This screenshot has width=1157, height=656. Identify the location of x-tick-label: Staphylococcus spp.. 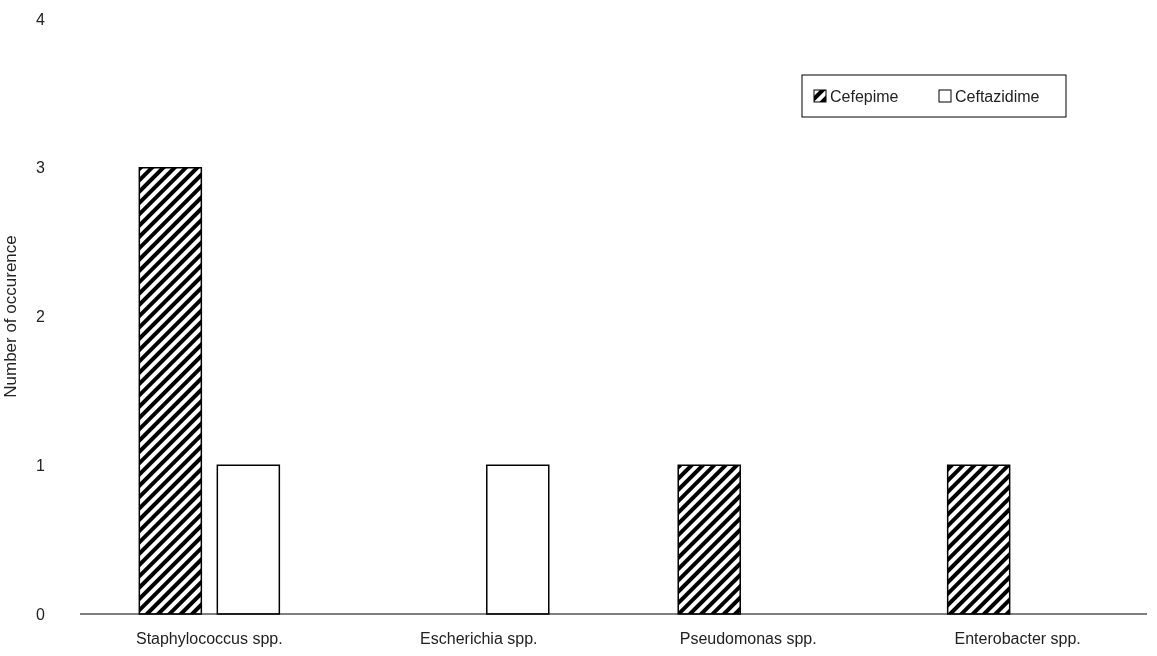
(209, 638).